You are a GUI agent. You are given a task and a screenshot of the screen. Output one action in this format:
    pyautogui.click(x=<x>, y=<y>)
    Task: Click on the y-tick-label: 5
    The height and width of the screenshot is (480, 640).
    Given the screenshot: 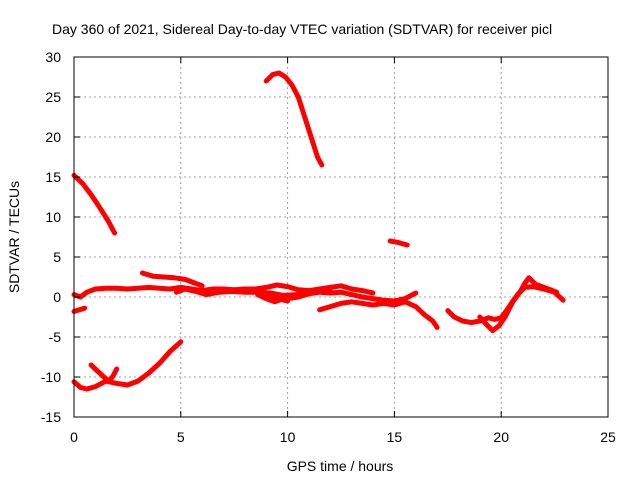 What is the action you would take?
    pyautogui.click(x=57, y=257)
    